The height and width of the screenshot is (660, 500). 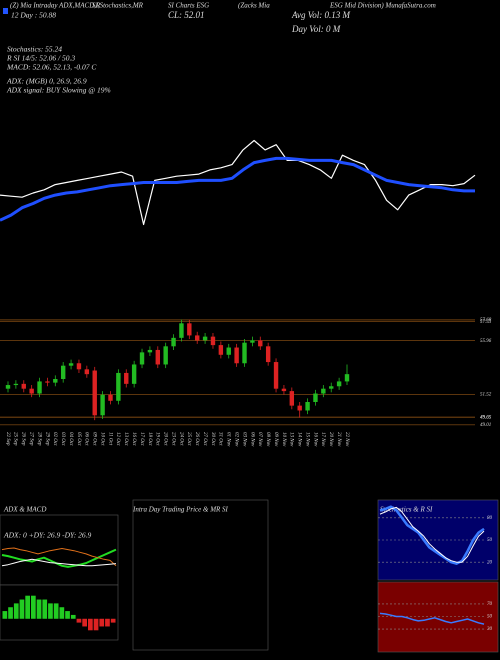 I want to click on x-tick-label: 04 Oct, so click(x=70, y=439).